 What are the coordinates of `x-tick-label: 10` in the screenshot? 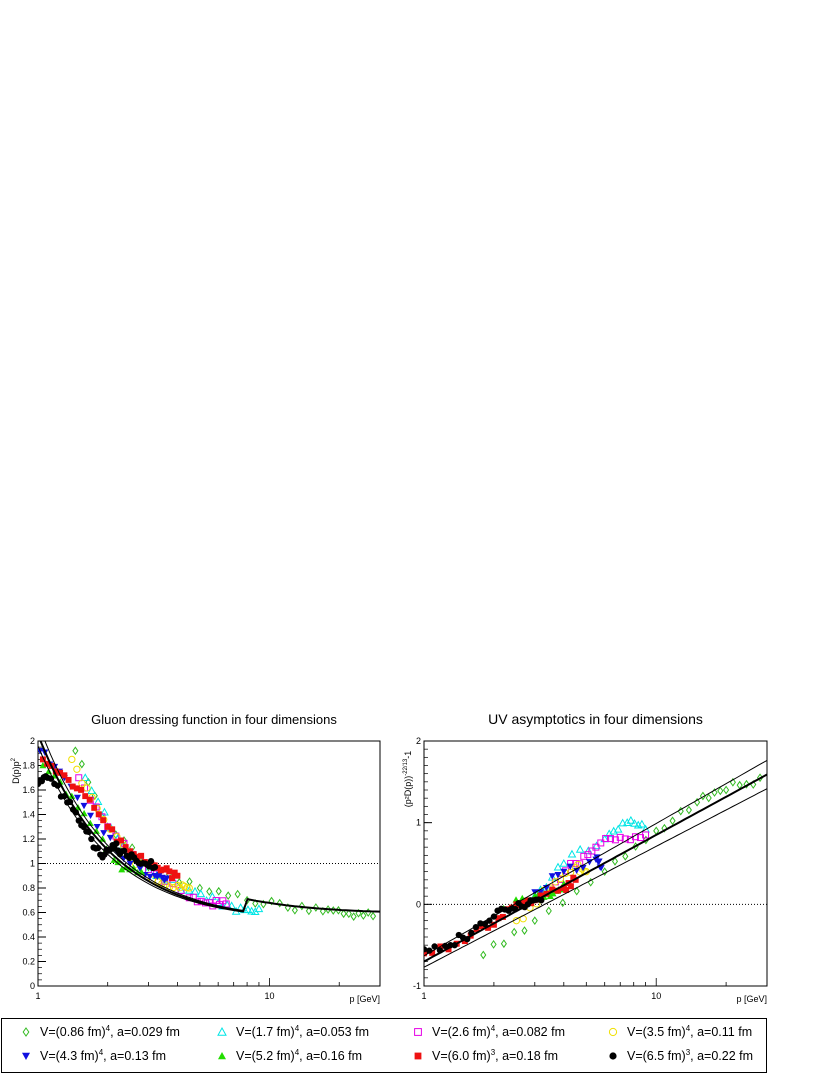 It's located at (270, 996).